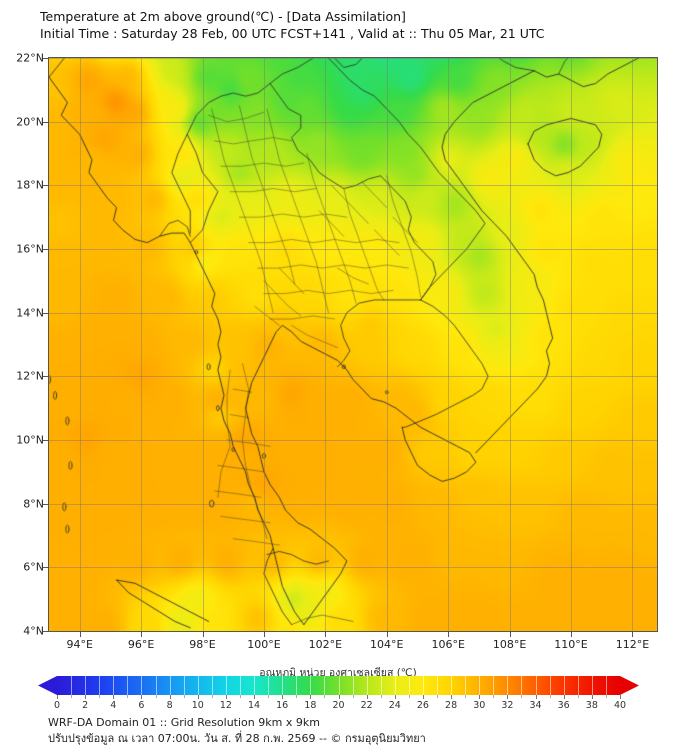 Image resolution: width=676 pixels, height=756 pixels. What do you see at coordinates (620, 705) in the screenshot?
I see `colorbar-tick-label: 40` at bounding box center [620, 705].